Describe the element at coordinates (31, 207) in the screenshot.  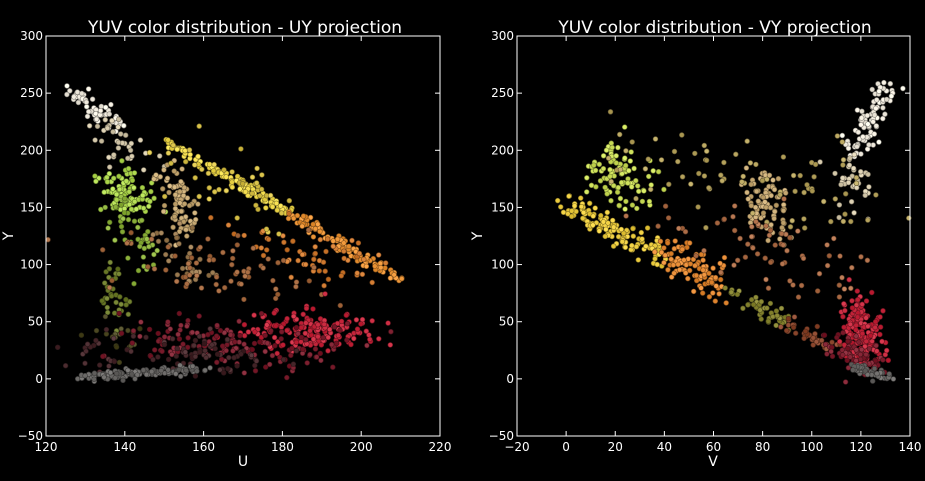
I see `uy-ytick-label: 150` at that location.